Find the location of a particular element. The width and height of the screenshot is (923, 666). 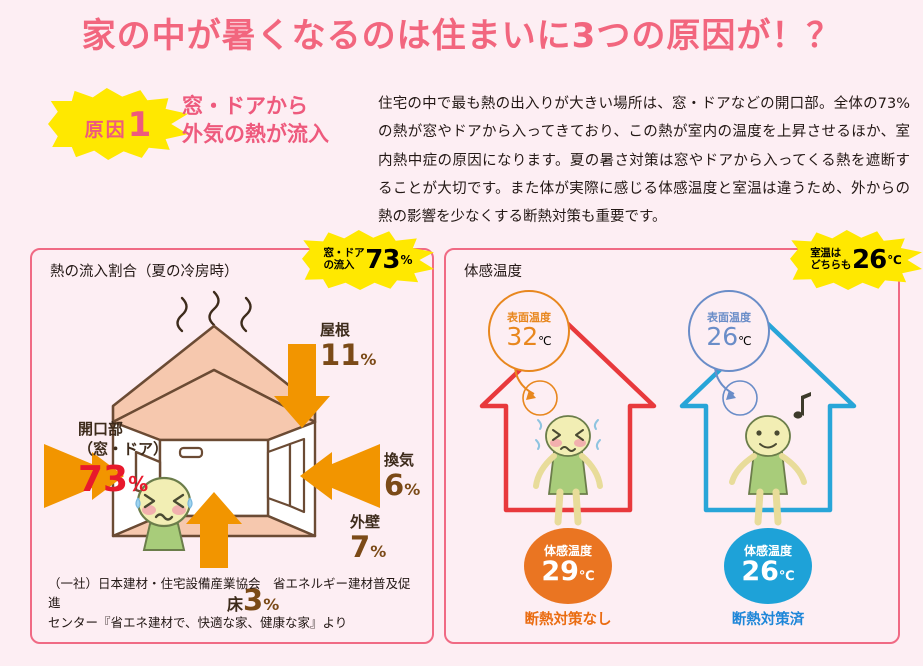

burst-a-value: 73 is located at coordinates (382, 260).